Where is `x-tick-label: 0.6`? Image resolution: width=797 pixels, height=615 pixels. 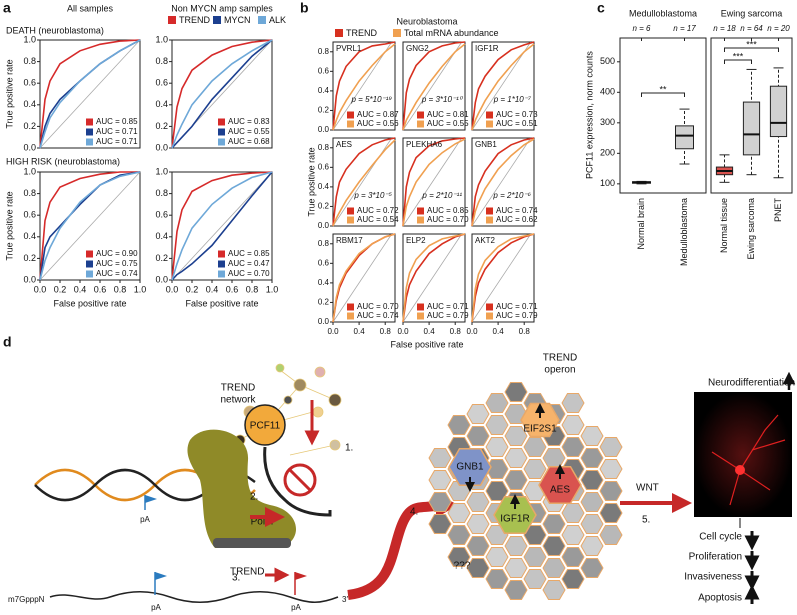 x-tick-label: 0.6 is located at coordinates (100, 289).